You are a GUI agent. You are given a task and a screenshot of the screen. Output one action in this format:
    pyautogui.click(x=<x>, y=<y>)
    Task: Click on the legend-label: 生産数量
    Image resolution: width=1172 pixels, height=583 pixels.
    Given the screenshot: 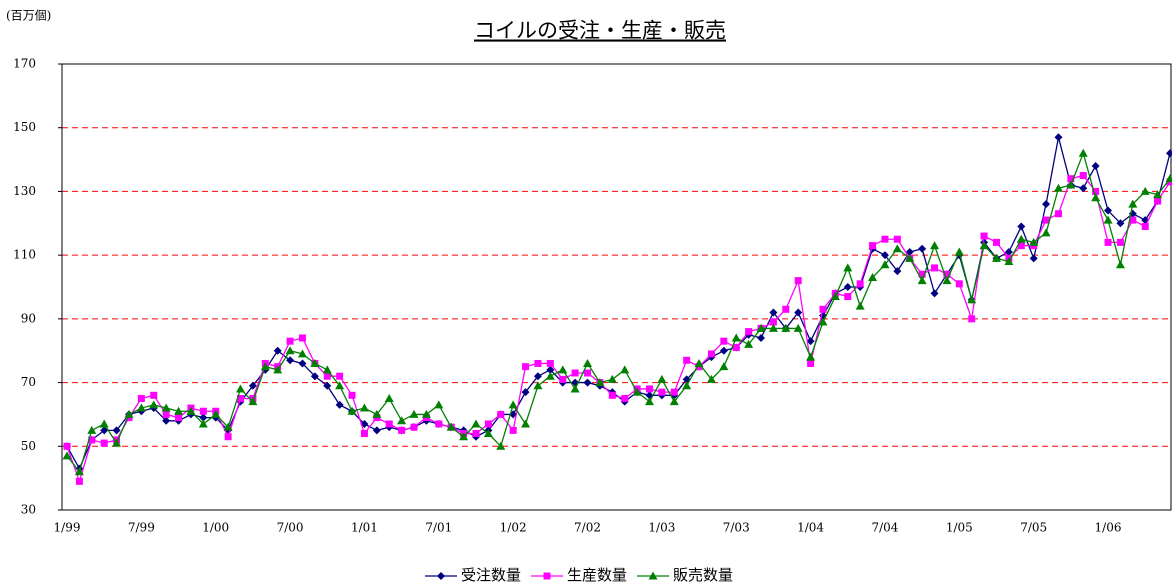 What is the action you would take?
    pyautogui.click(x=597, y=574)
    